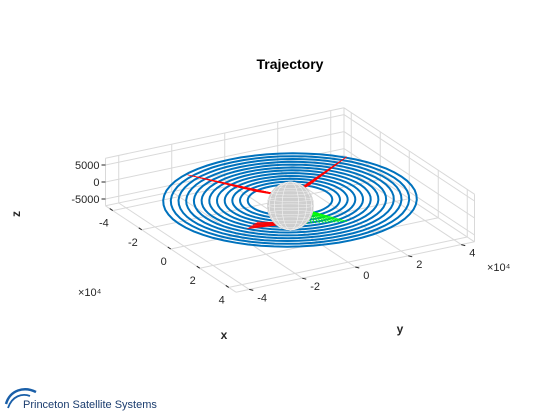  I want to click on x-tick-label: -2, so click(133, 243).